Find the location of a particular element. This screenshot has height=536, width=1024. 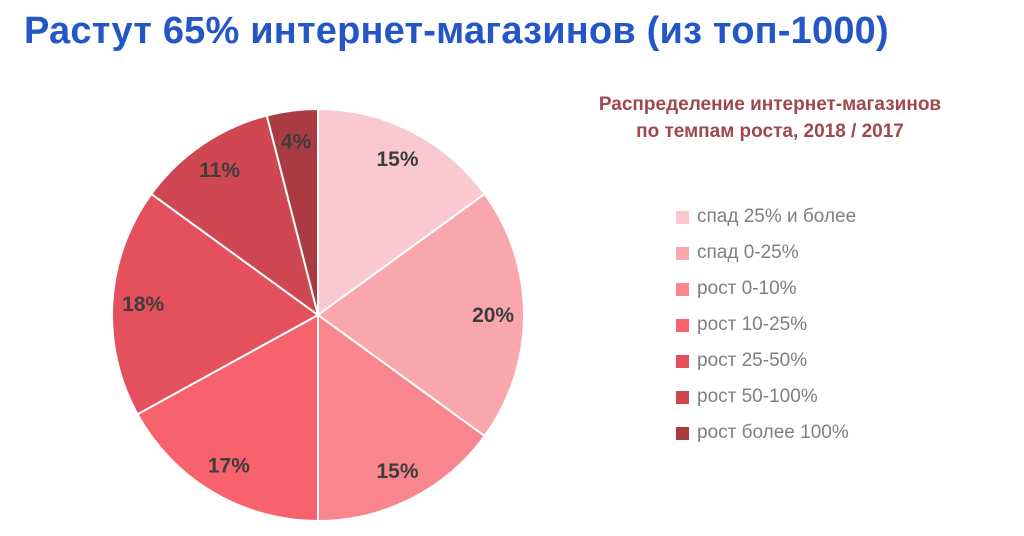

legend-item-1: спад 0-25% is located at coordinates (766, 253).